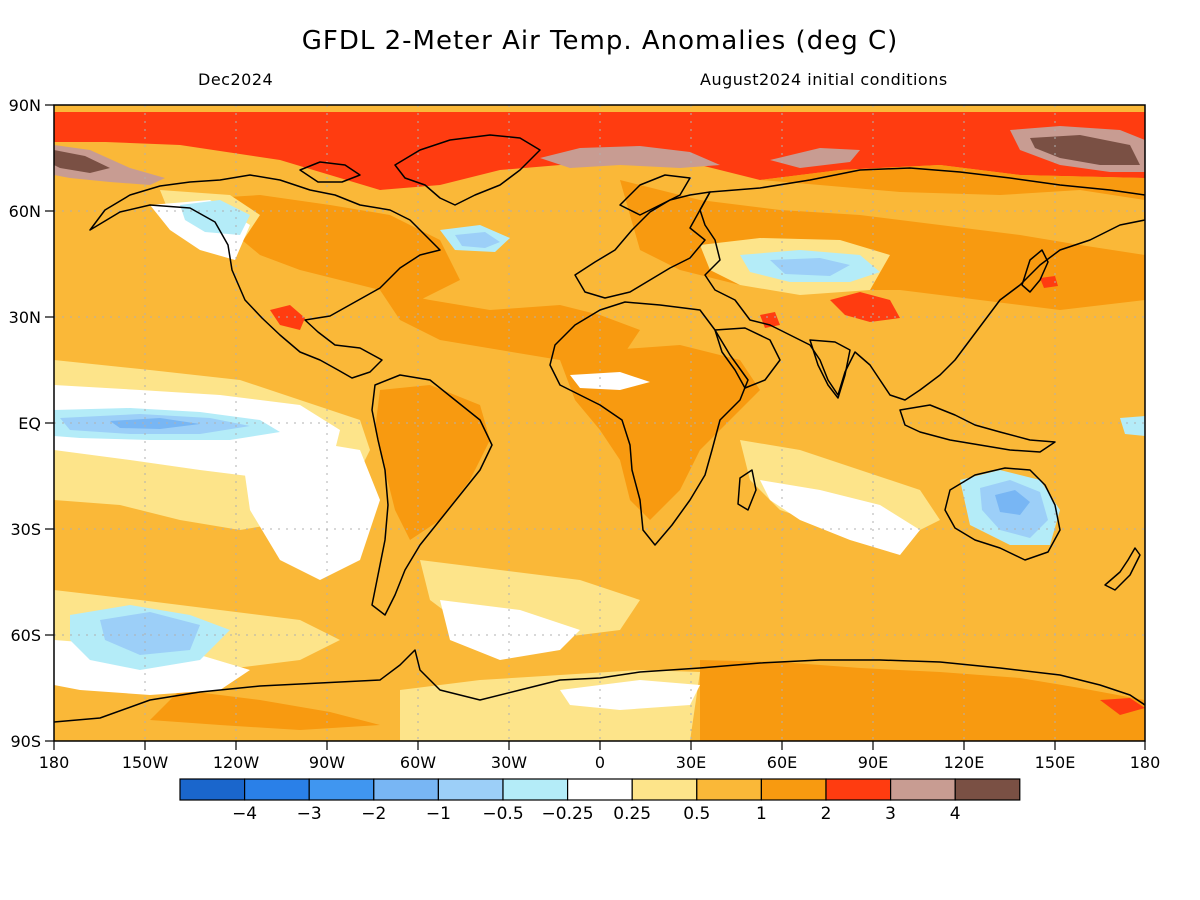  I want to click on coastline-antarctica, so click(599, 686).